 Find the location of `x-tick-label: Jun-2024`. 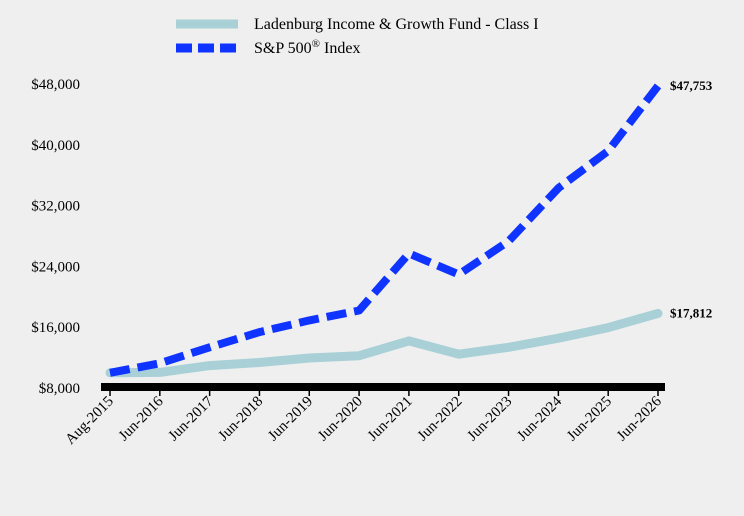

x-tick-label: Jun-2024 is located at coordinates (539, 418).